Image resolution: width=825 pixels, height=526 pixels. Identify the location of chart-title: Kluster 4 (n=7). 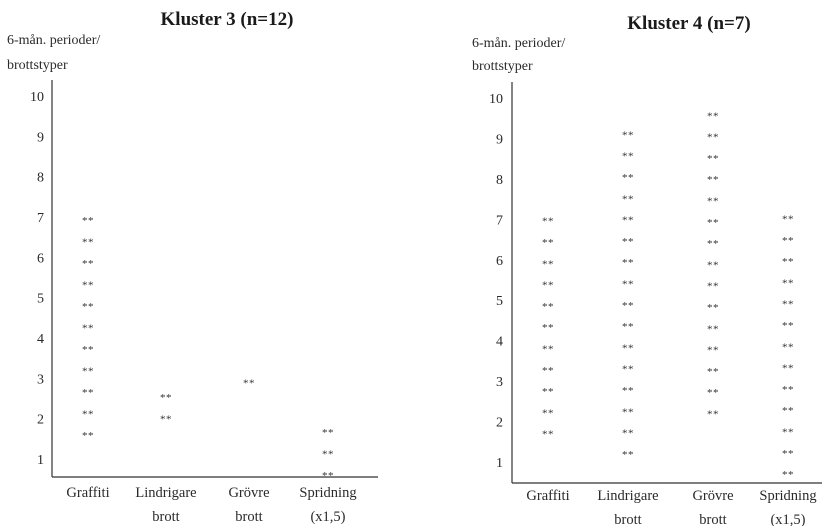
(688, 23).